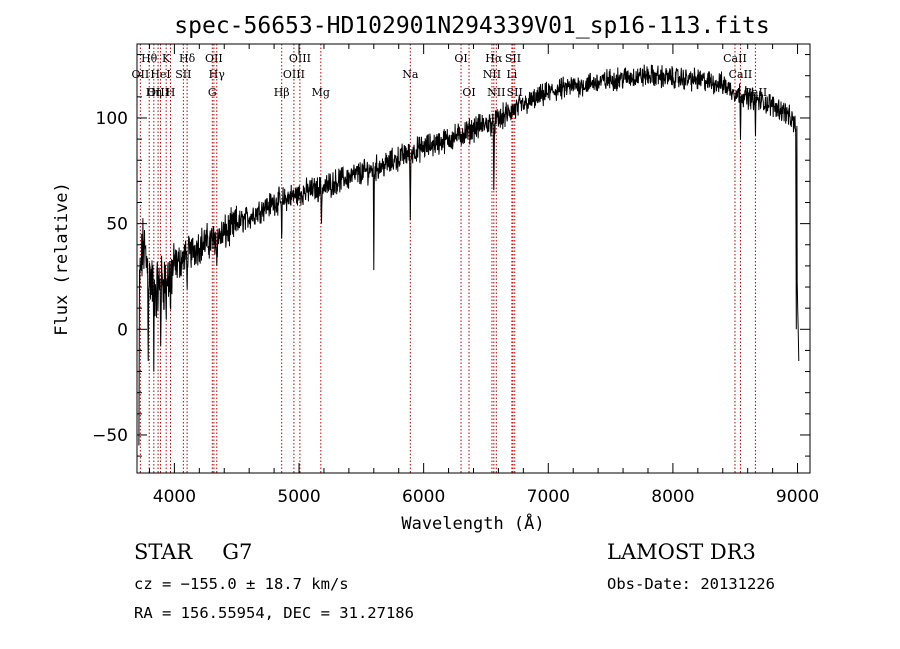  Describe the element at coordinates (160, 74) in the screenshot. I see `line-label-10: HeI` at that location.